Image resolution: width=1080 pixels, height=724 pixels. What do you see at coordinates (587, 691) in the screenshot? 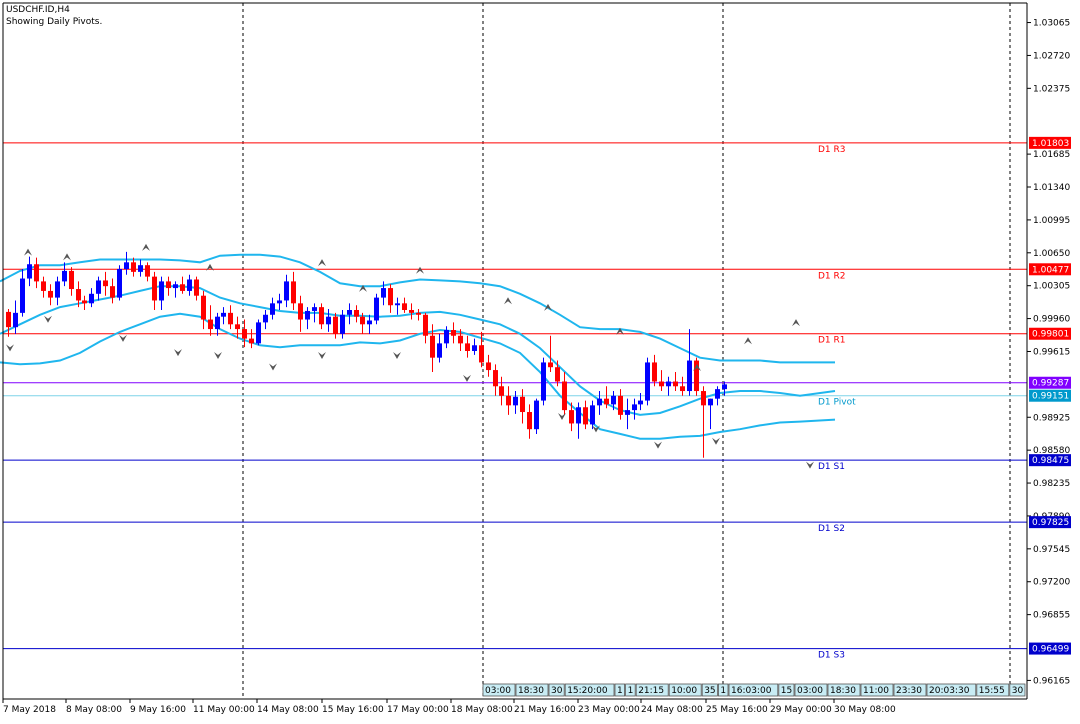
I see `time-tag-text: 15:20:00` at bounding box center [587, 691].